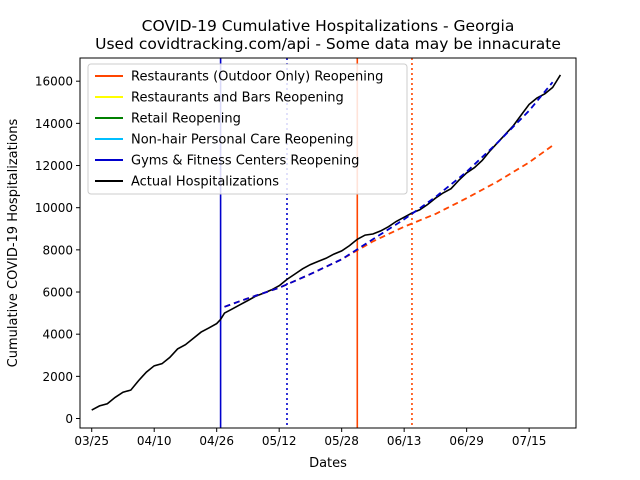  What do you see at coordinates (69, 419) in the screenshot?
I see `y-tick-label: 0` at bounding box center [69, 419].